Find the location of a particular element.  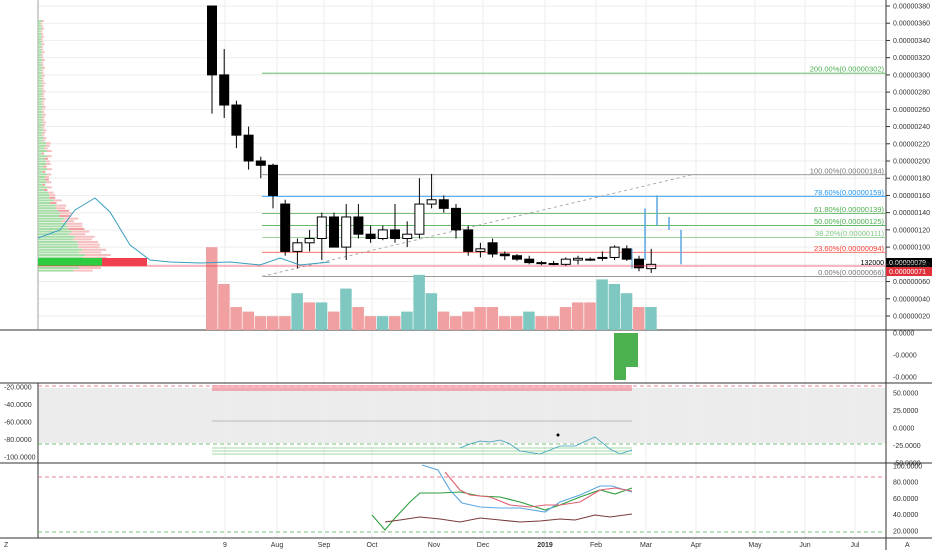

time-tick-label: Oct is located at coordinates (372, 545).